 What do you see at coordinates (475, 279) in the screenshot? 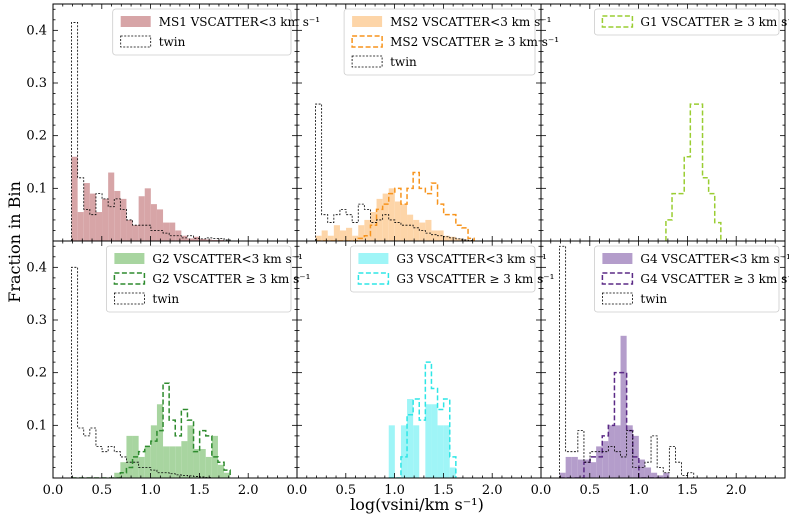
I see `legend-label: G3 VSCATTER ≥ 3 km s⁻¹` at bounding box center [475, 279].